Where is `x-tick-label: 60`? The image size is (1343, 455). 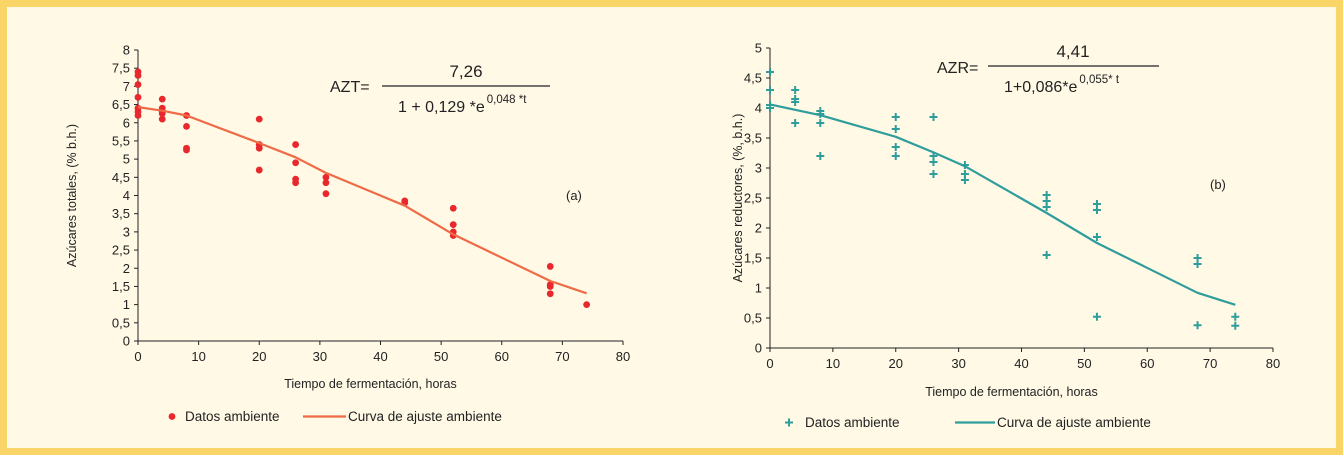 x-tick-label: 60 is located at coordinates (1147, 363).